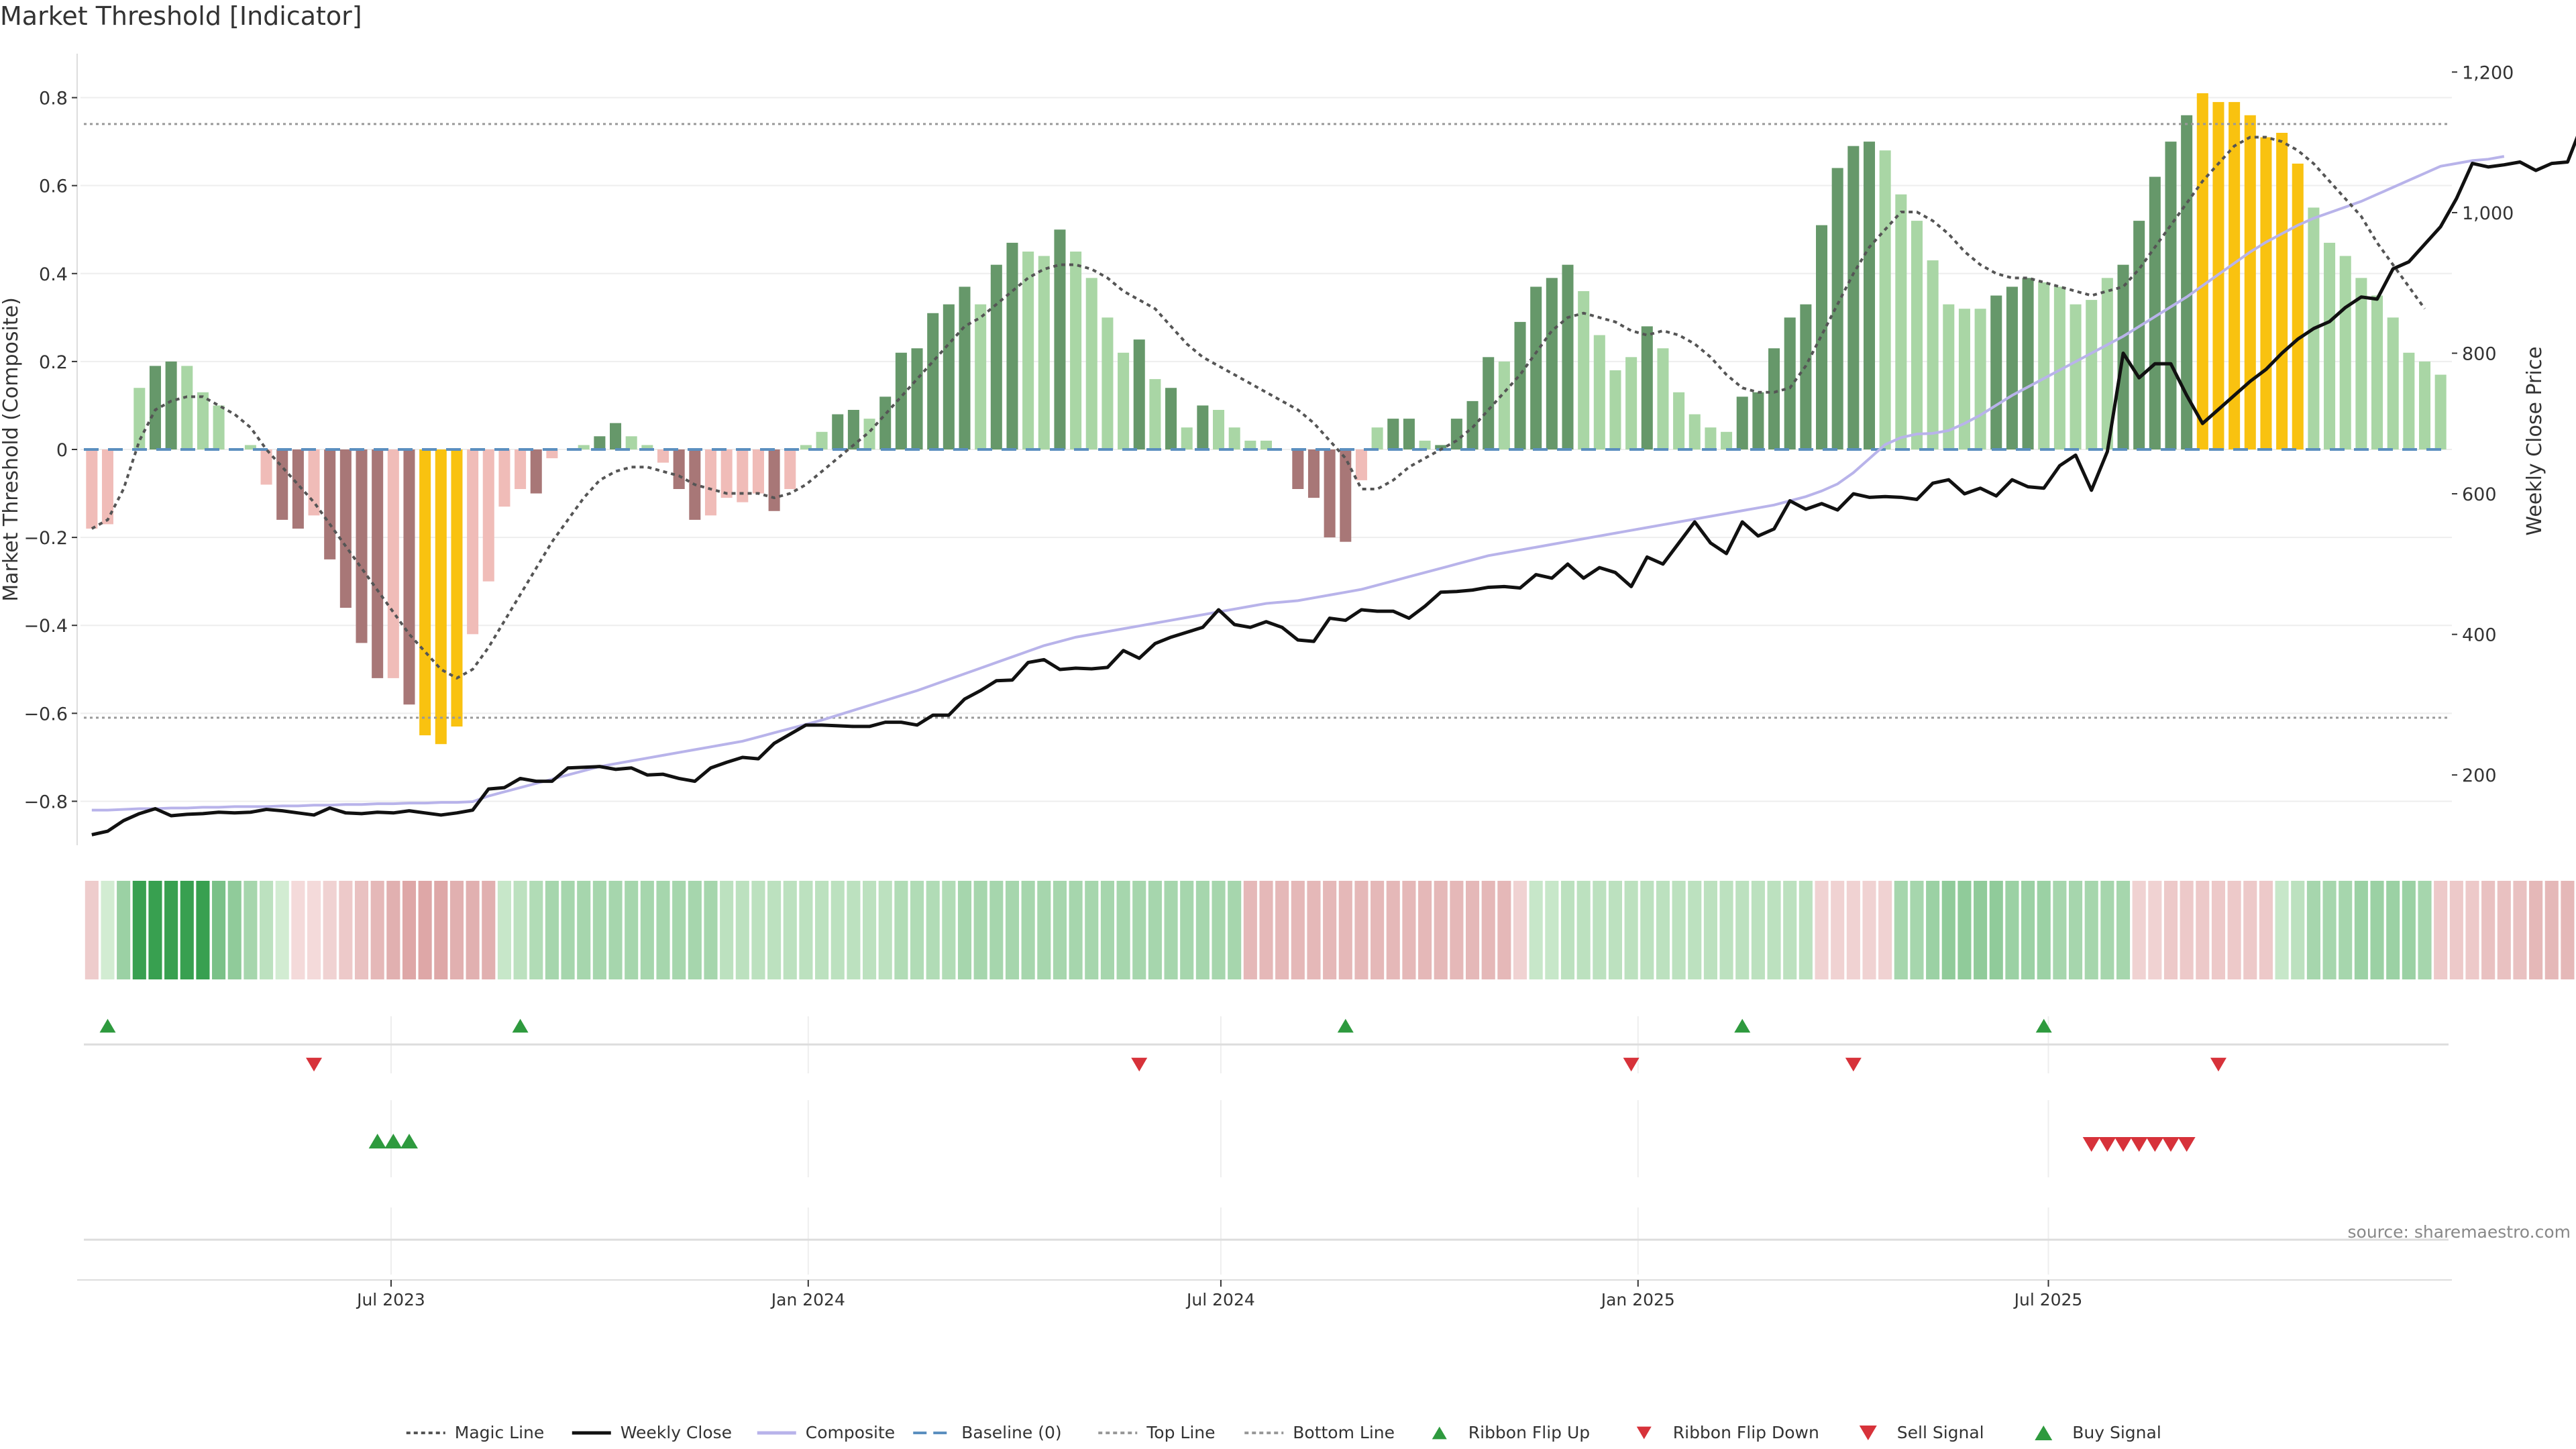  What do you see at coordinates (475, 1432) in the screenshot?
I see `legend-item: Magic Line` at bounding box center [475, 1432].